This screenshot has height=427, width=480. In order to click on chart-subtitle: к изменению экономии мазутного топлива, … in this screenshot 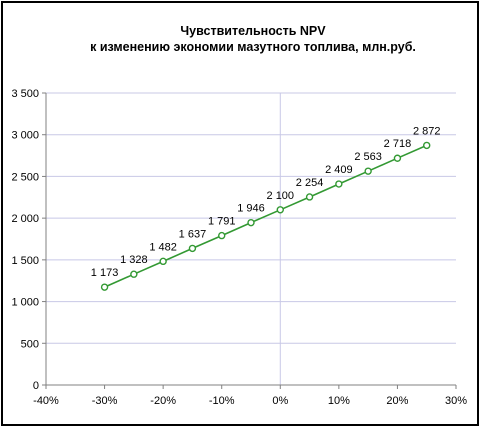, I will do `click(253, 47)`.